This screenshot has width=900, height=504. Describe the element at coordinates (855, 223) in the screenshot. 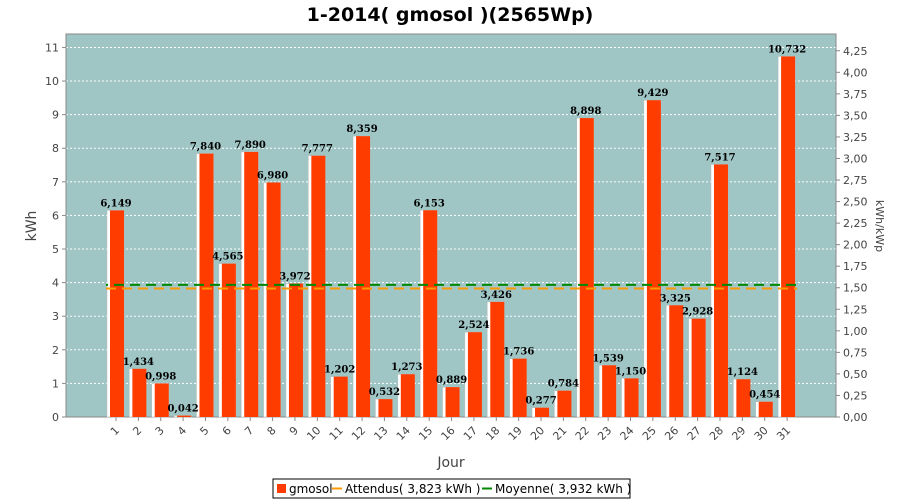

I see `y2-tick-label: 2,25` at that location.